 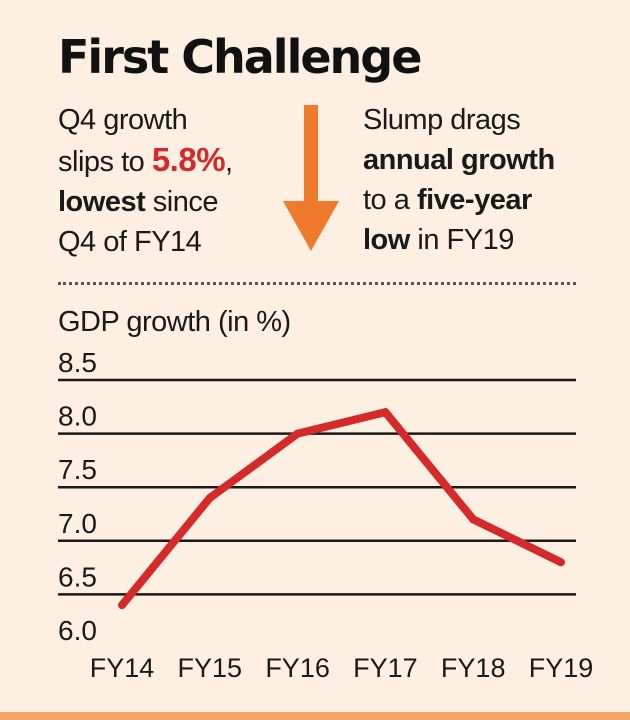 What do you see at coordinates (105, 162) in the screenshot?
I see `left-blurb-line2-pre: slips to` at bounding box center [105, 162].